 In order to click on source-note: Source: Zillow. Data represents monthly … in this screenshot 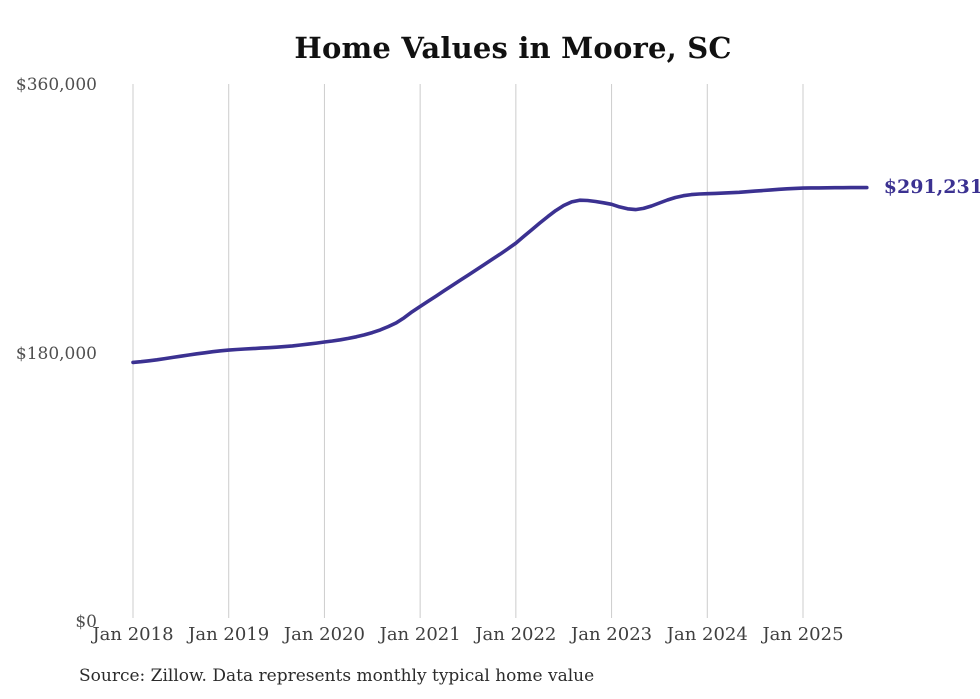, I will do `click(337, 676)`.